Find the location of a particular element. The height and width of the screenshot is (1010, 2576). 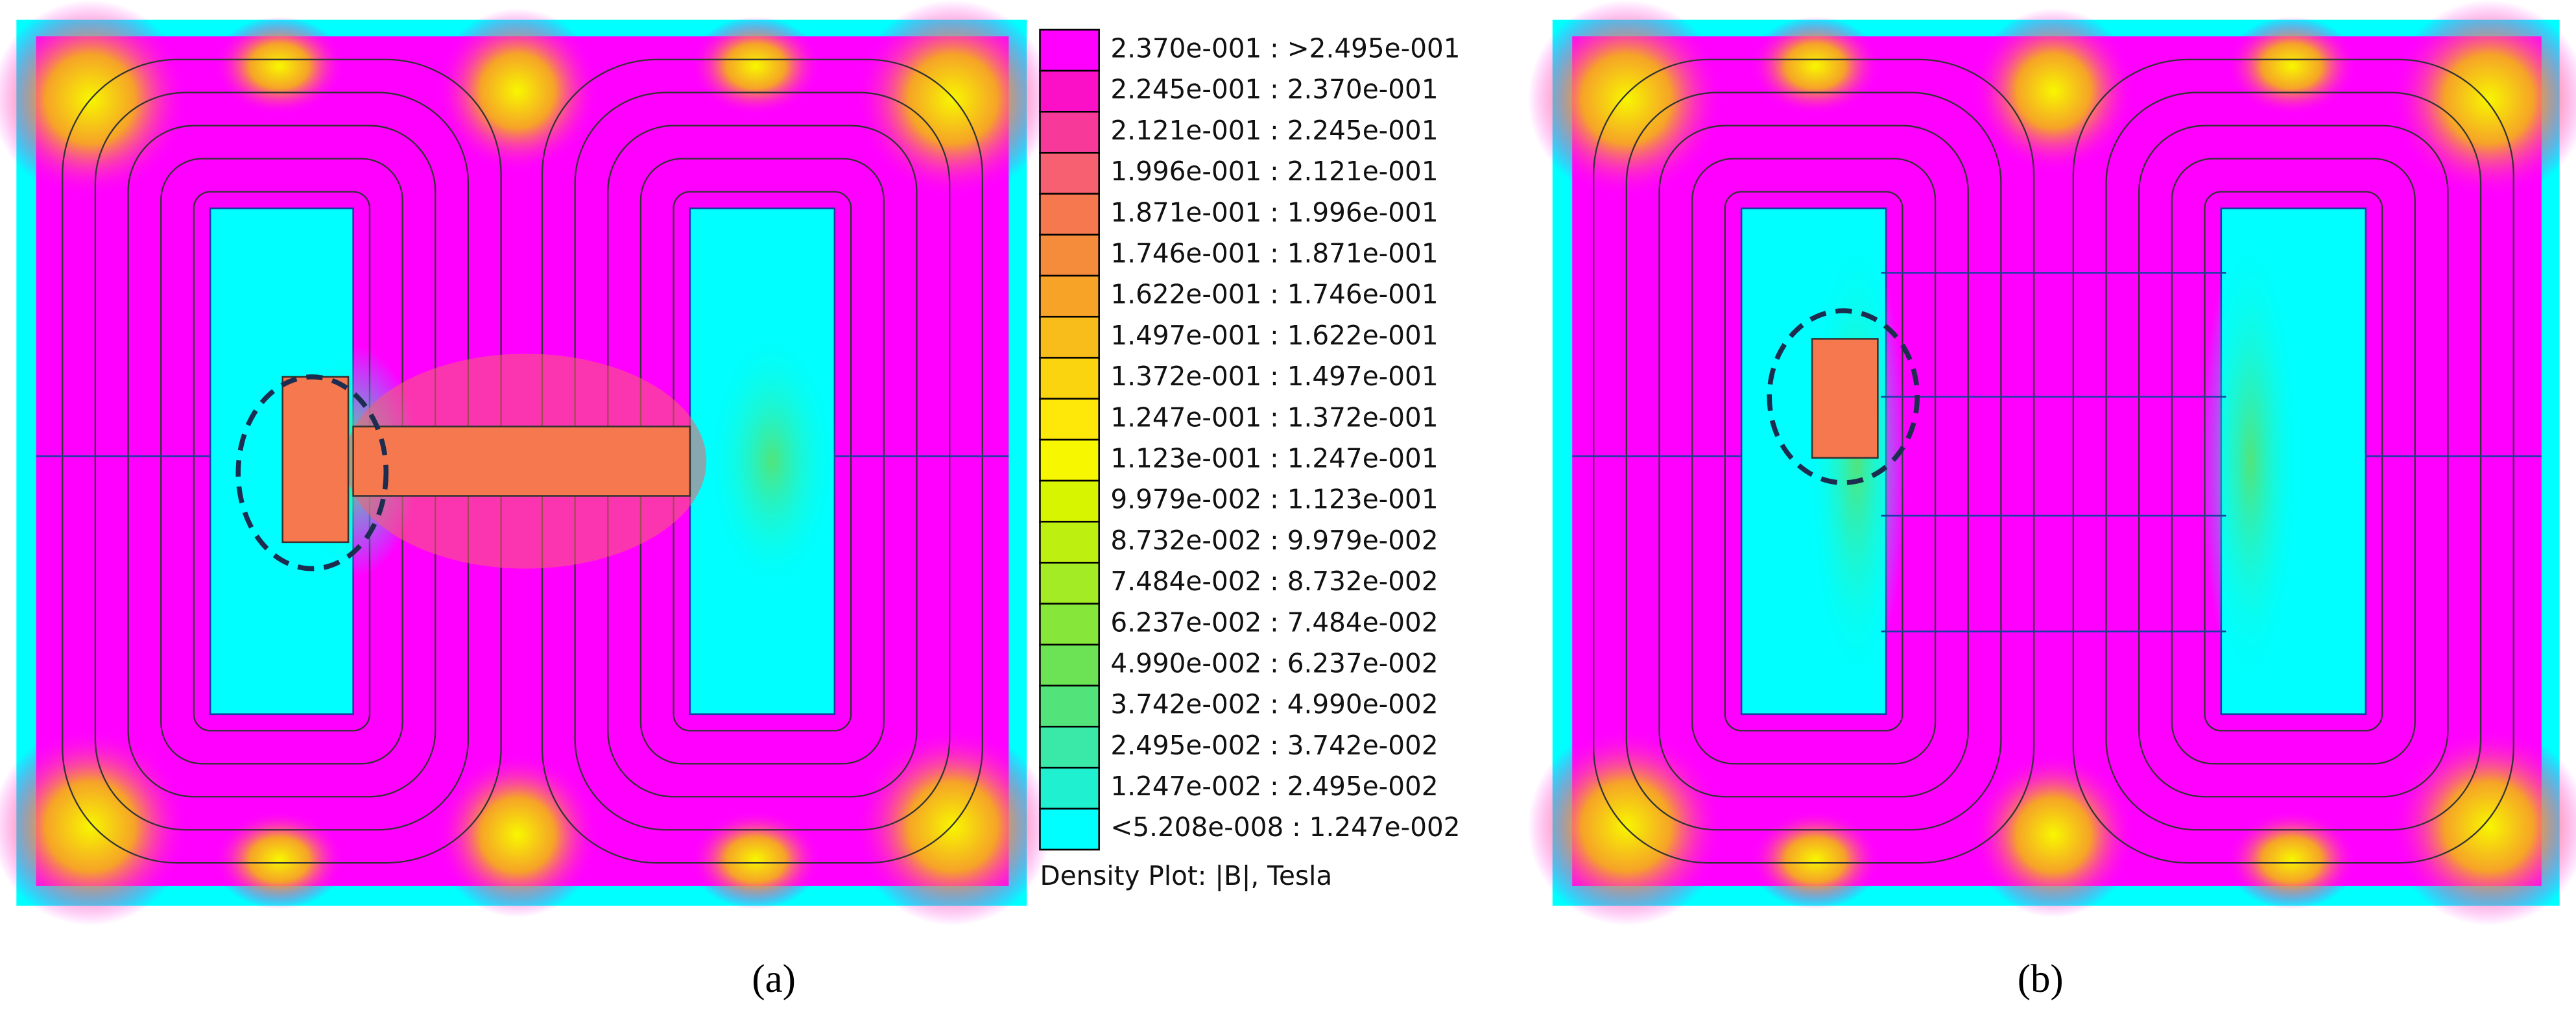

legend-label: 1.247e-002 : 2.495e-002 is located at coordinates (1274, 786).